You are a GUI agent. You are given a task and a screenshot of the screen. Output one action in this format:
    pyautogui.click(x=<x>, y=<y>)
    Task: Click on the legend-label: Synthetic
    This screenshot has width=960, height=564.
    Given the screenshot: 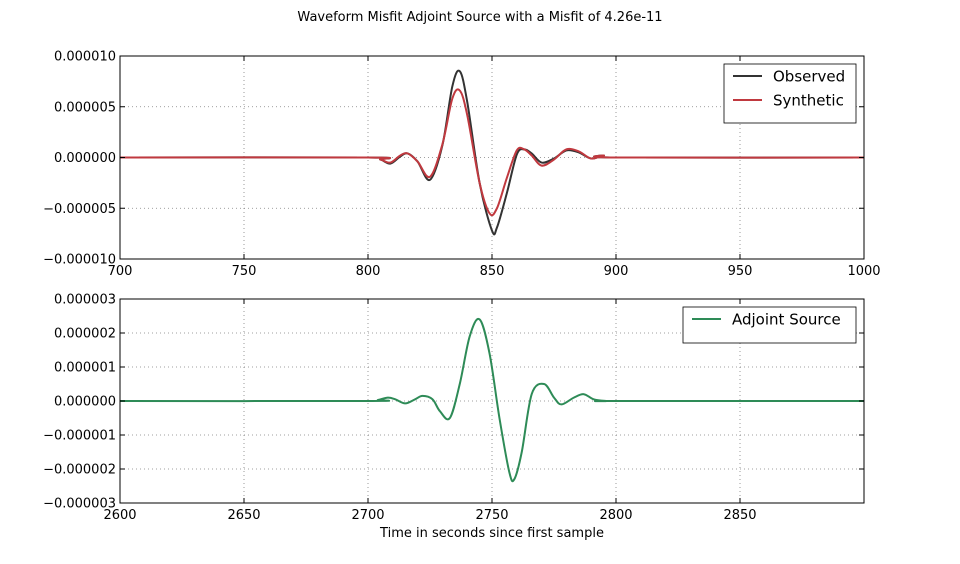 What is the action you would take?
    pyautogui.click(x=808, y=101)
    